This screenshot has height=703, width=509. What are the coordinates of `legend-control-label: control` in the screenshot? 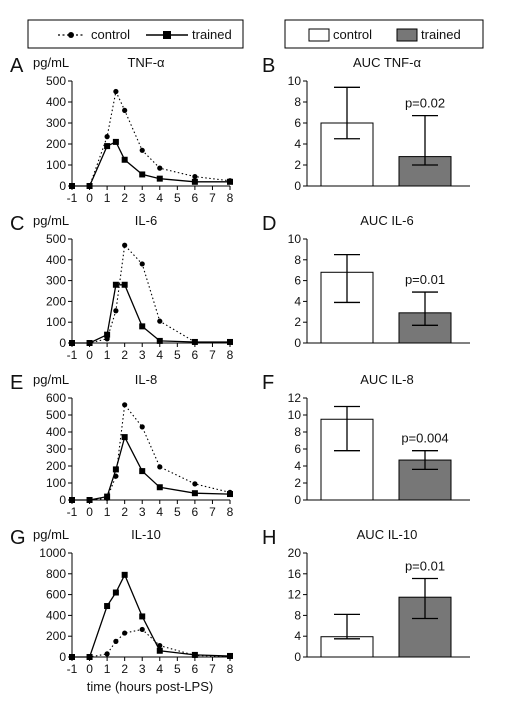 It's located at (110, 34).